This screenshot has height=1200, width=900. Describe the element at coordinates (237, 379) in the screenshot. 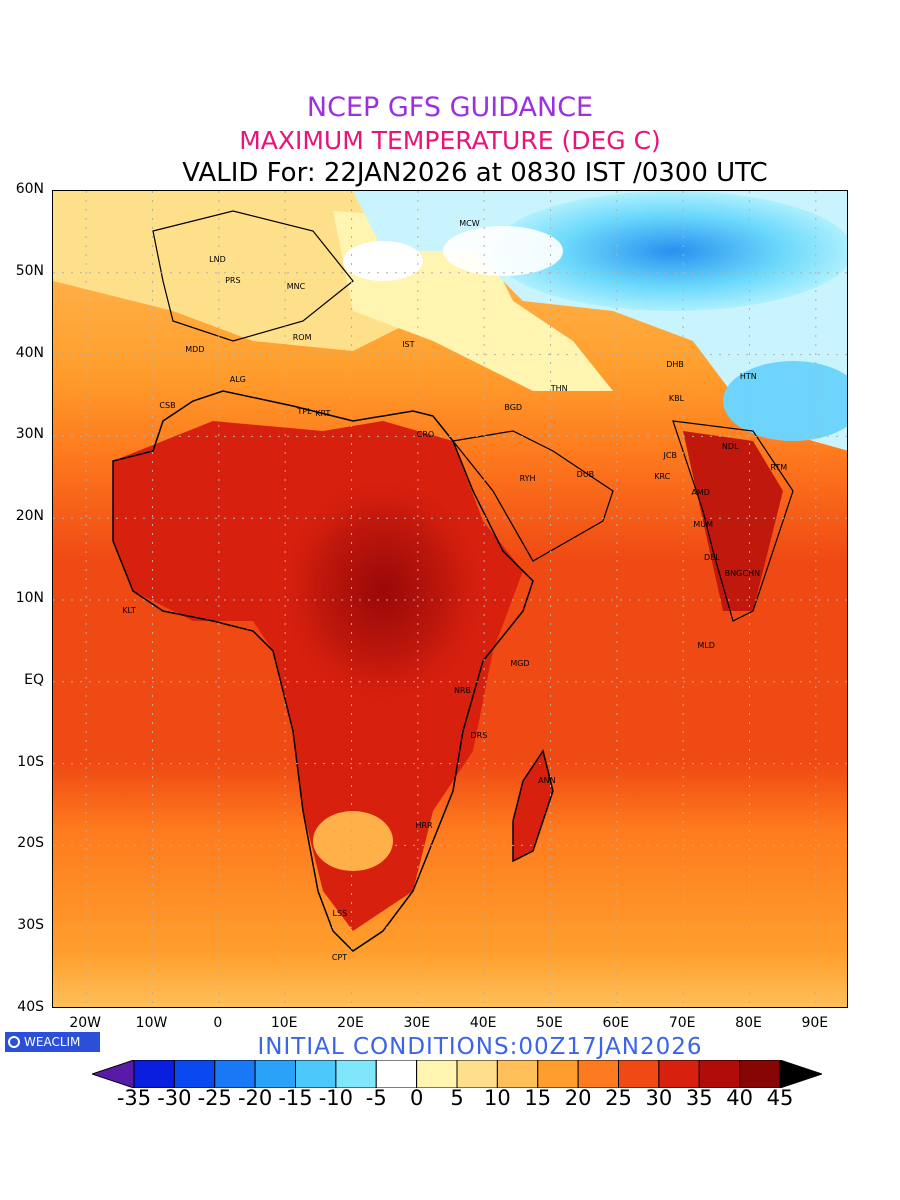

I see `city-label: ALG` at that location.